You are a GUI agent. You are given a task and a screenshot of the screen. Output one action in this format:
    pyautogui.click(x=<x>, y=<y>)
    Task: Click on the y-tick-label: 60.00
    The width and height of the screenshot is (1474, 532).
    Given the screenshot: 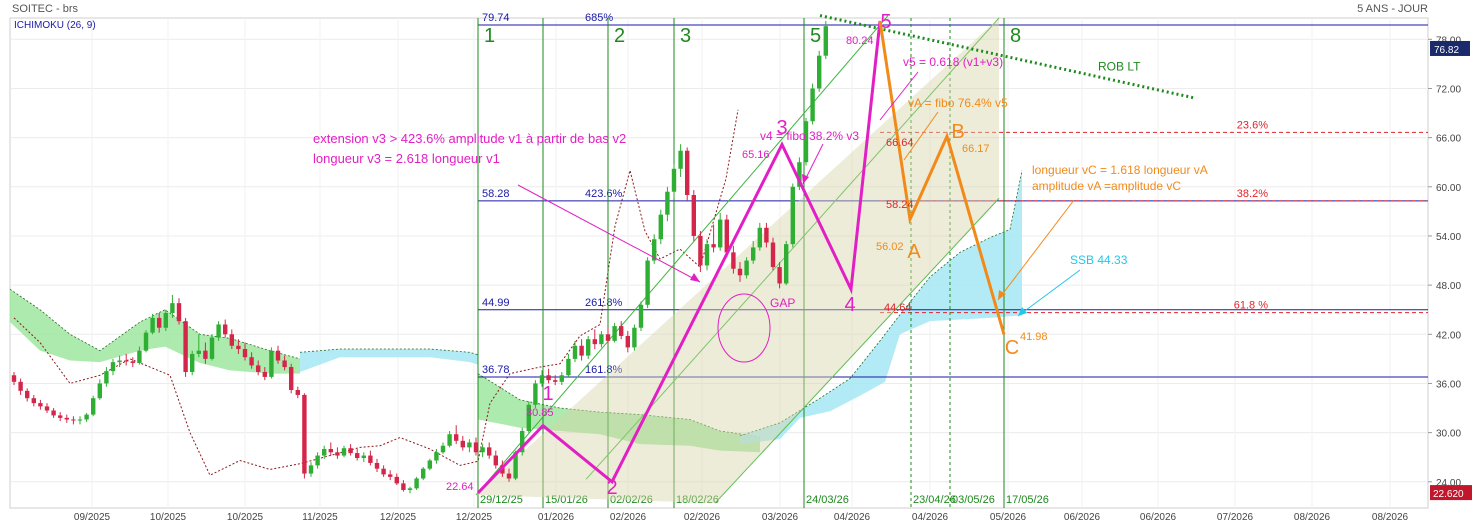 What is the action you would take?
    pyautogui.click(x=1448, y=188)
    